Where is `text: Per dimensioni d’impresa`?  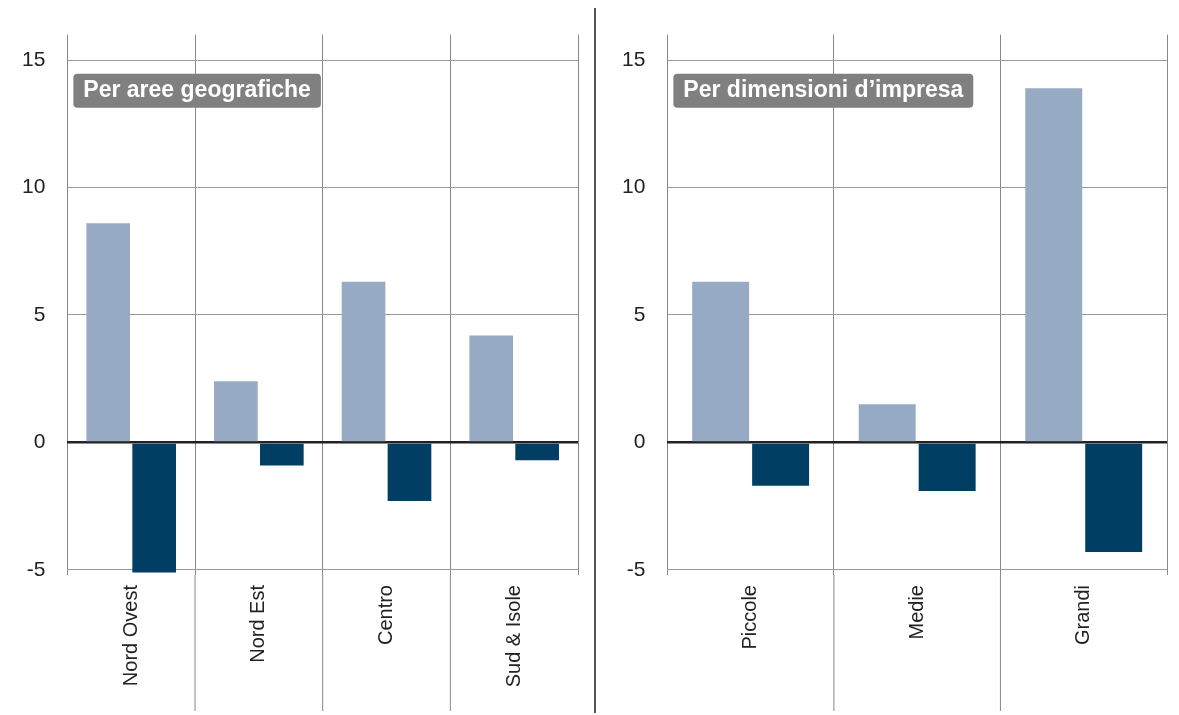 text: Per dimensioni d’impresa is located at coordinates (823, 89).